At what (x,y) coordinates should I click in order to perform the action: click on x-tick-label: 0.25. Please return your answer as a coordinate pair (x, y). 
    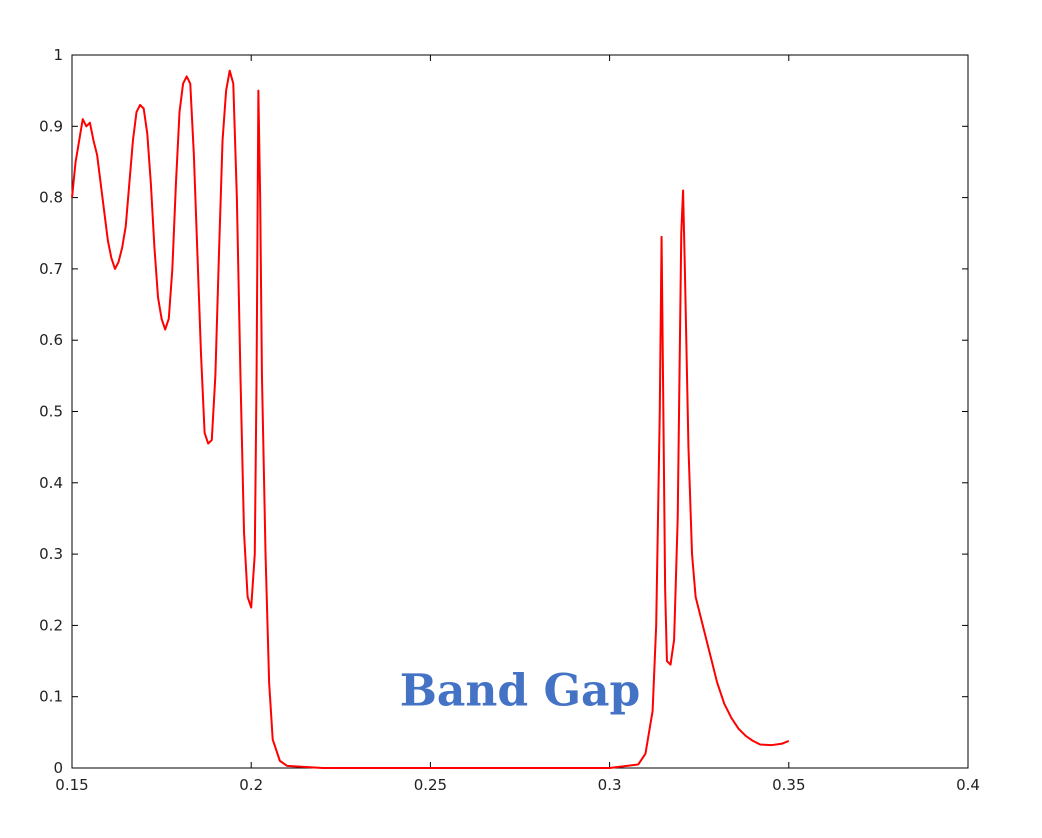
    Looking at the image, I should click on (430, 785).